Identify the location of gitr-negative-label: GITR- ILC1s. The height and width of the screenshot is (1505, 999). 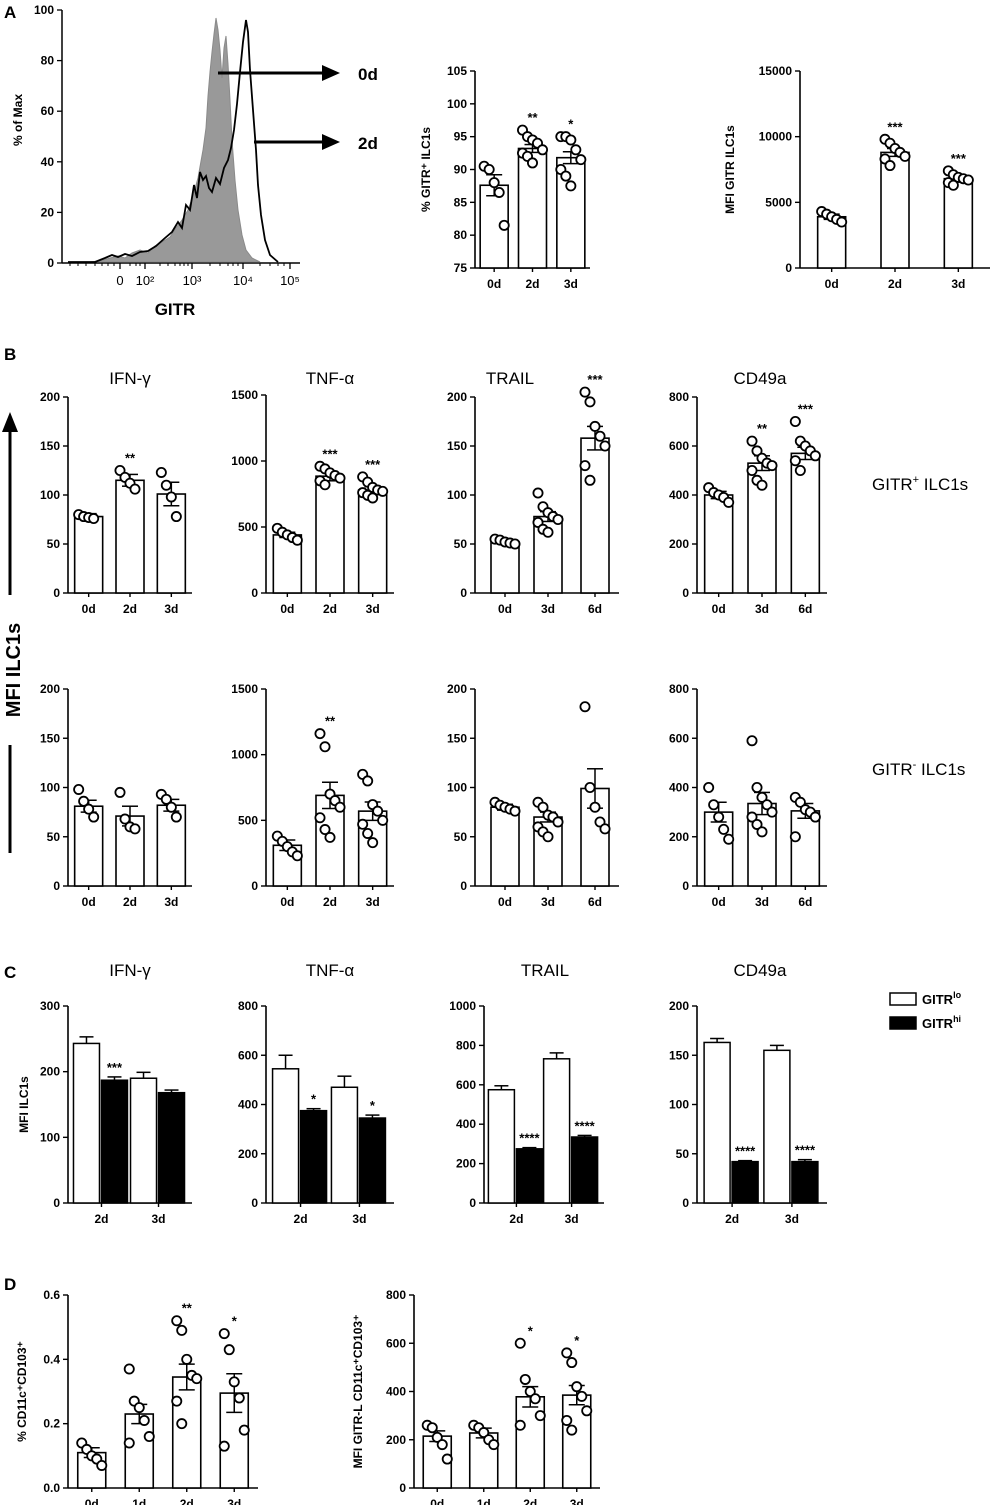
(918, 769).